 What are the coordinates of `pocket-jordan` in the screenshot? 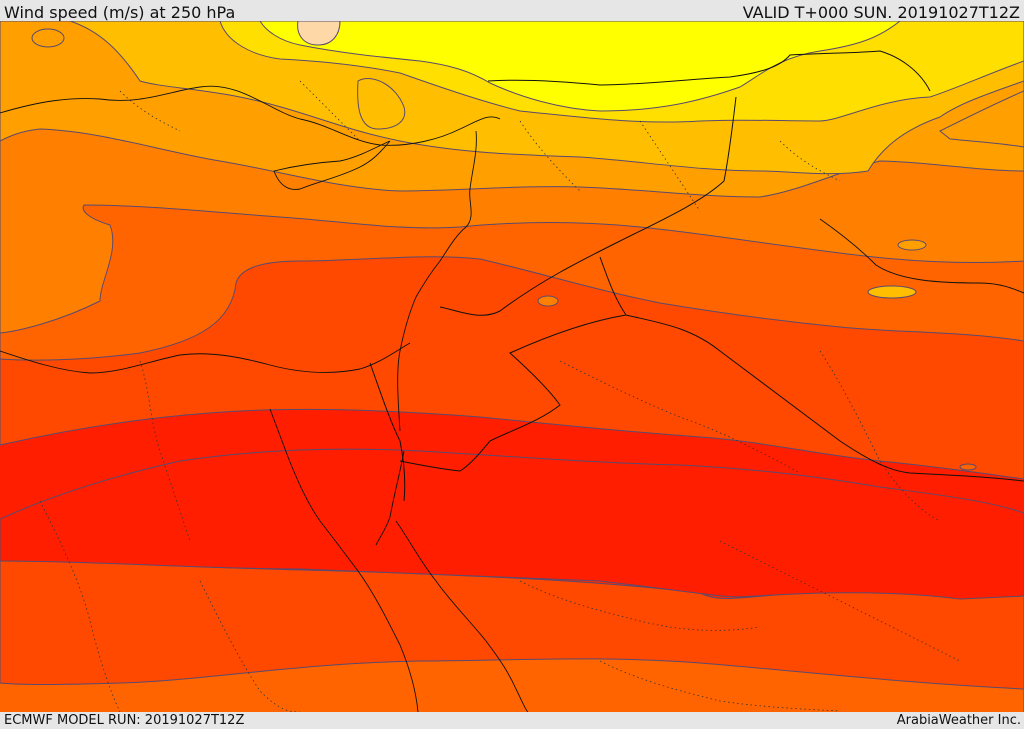 It's located at (548, 301).